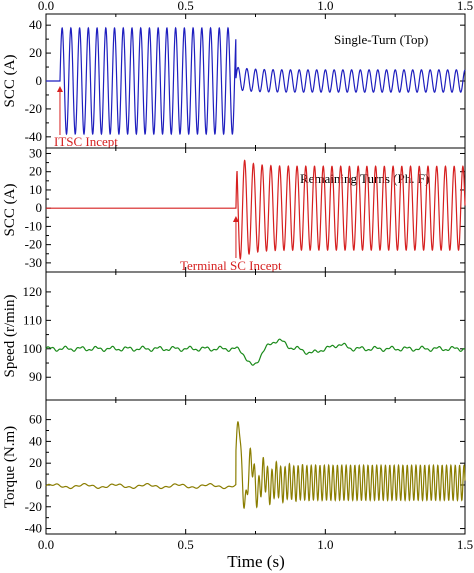  I want to click on panel-2-annotation-arrow, so click(235, 237).